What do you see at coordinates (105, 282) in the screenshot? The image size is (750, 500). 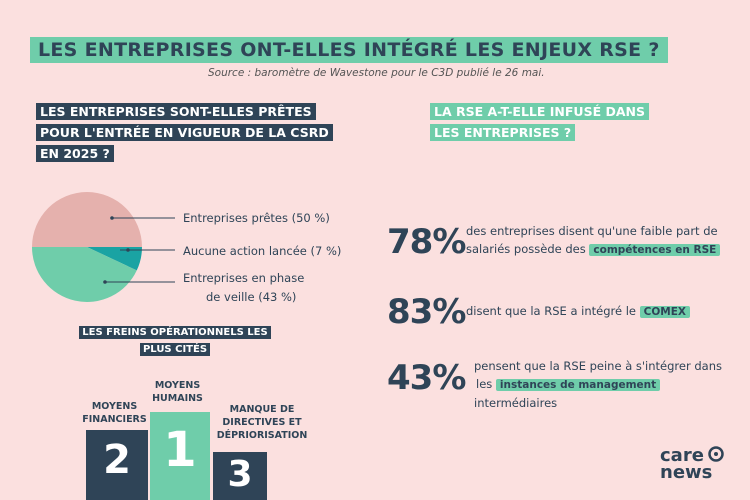 I see `leader-dot-watch` at bounding box center [105, 282].